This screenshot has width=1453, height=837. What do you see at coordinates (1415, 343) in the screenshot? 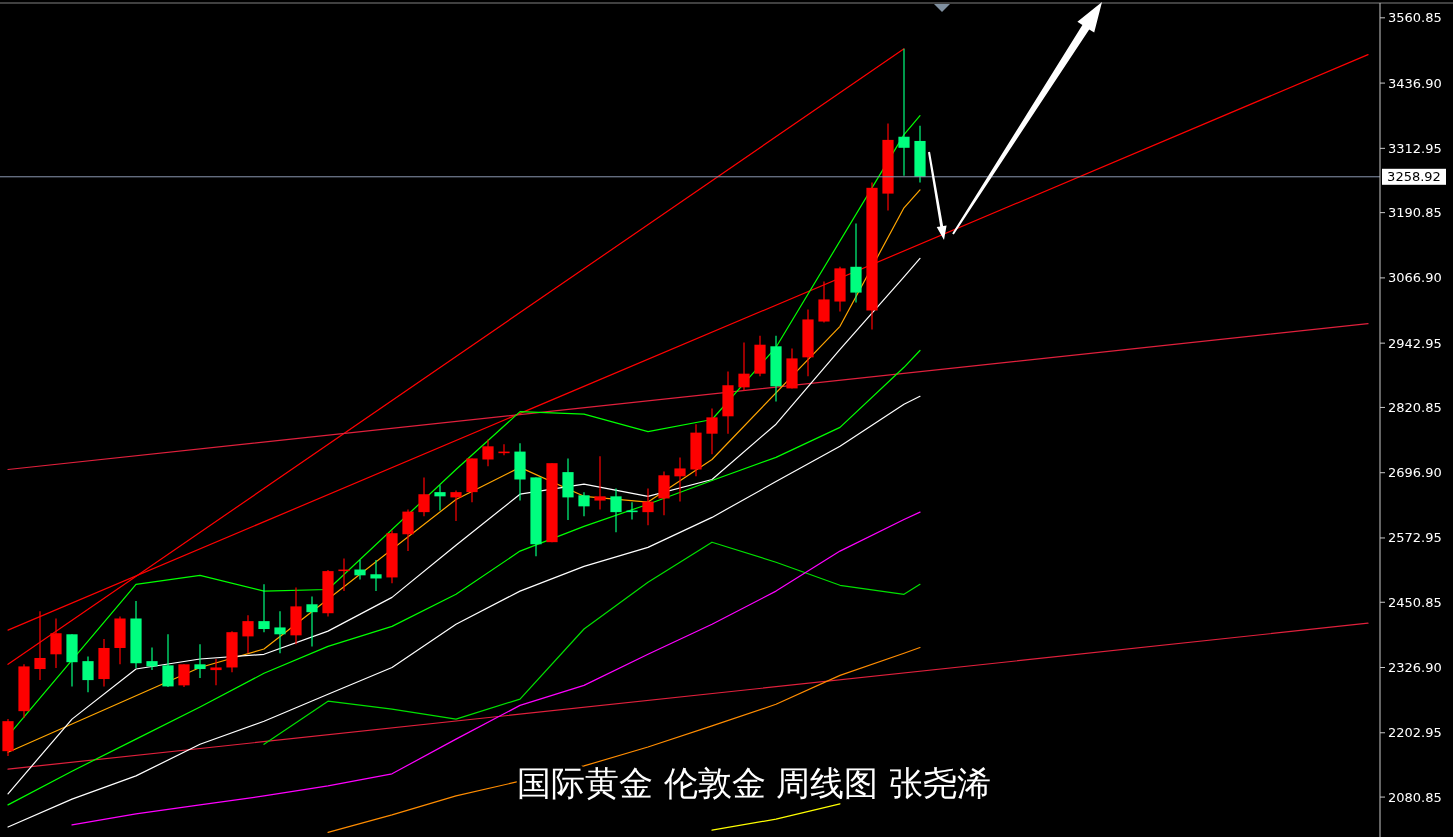
I see `y-tick-label: 2942.95` at bounding box center [1415, 343].